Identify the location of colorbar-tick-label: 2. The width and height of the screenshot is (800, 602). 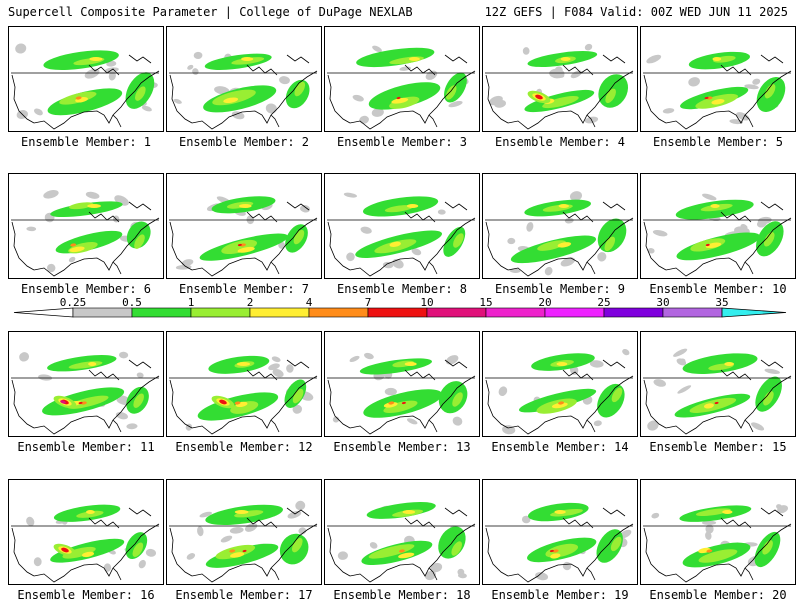
(250, 302).